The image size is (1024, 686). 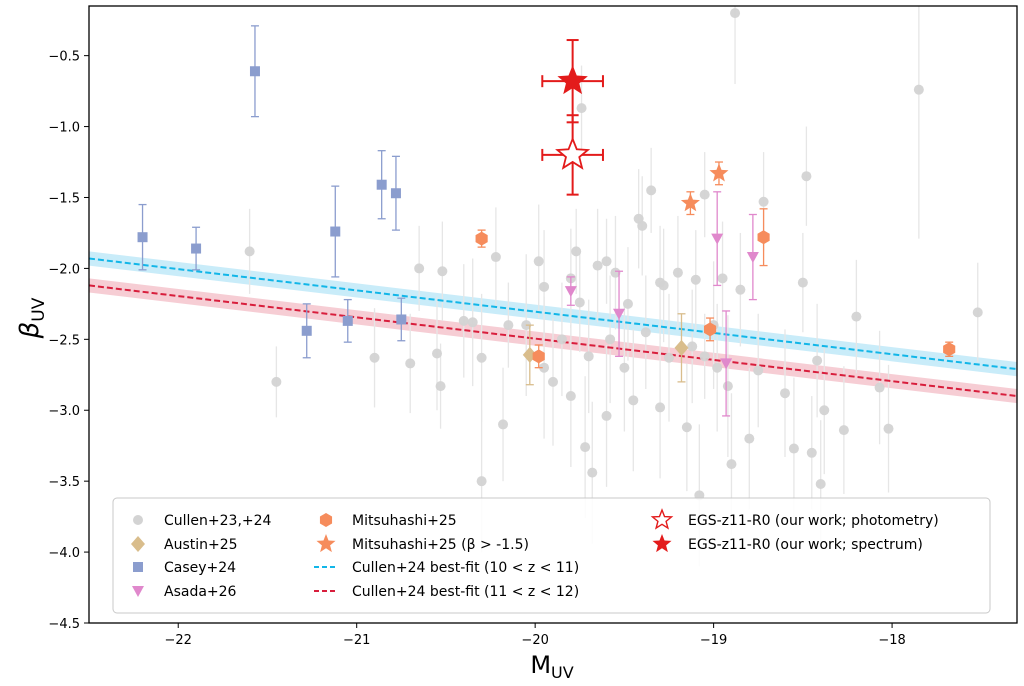 What do you see at coordinates (891, 640) in the screenshot?
I see `x-tick-label-4: −18` at bounding box center [891, 640].